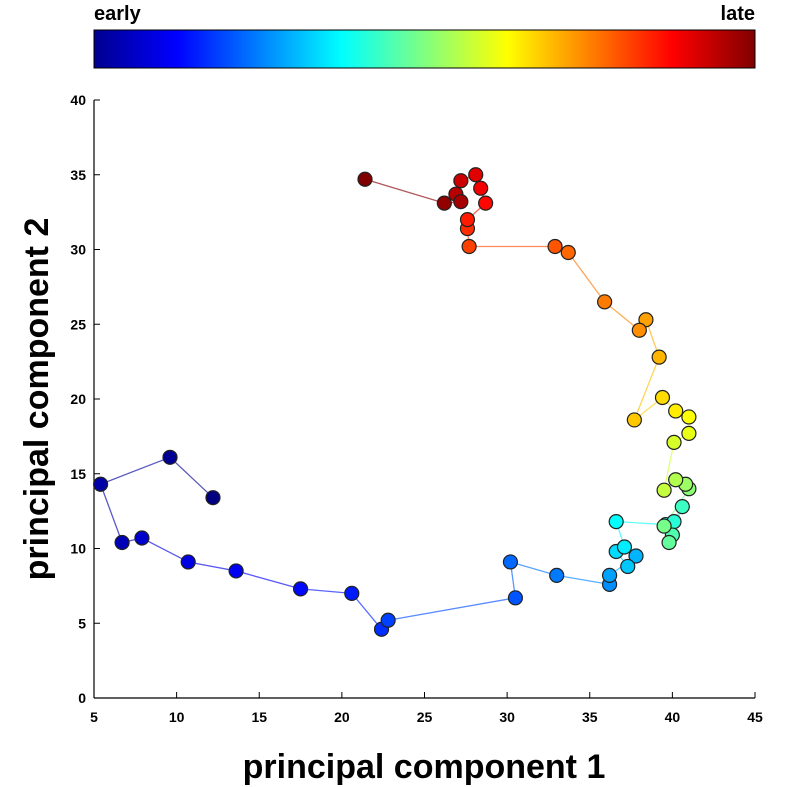  What do you see at coordinates (78, 324) in the screenshot?
I see `y-tick-label: 25` at bounding box center [78, 324].